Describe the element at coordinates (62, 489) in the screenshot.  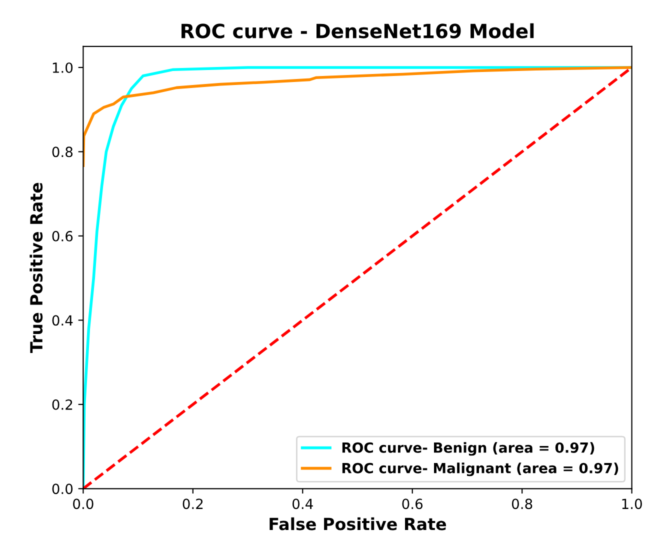
I see `y-tick-label: 0.0` at that location.